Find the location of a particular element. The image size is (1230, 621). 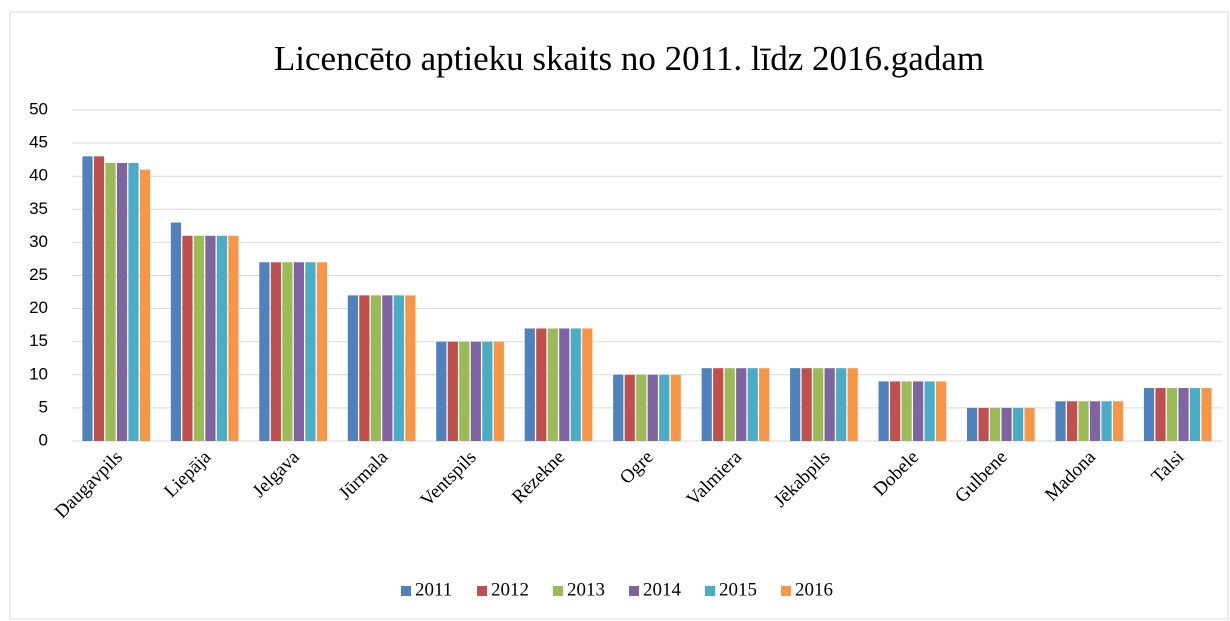

legend-label: 2012 is located at coordinates (510, 589).